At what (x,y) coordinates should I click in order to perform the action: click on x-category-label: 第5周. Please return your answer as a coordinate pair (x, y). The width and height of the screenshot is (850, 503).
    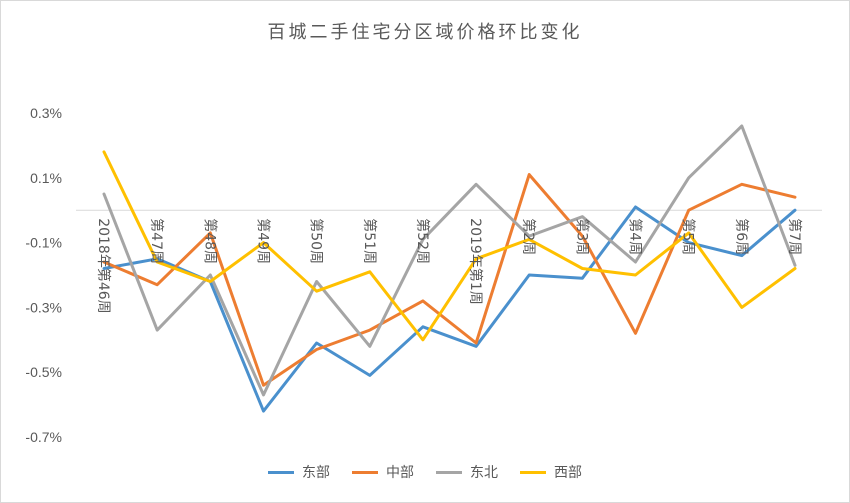
    Looking at the image, I should click on (688, 236).